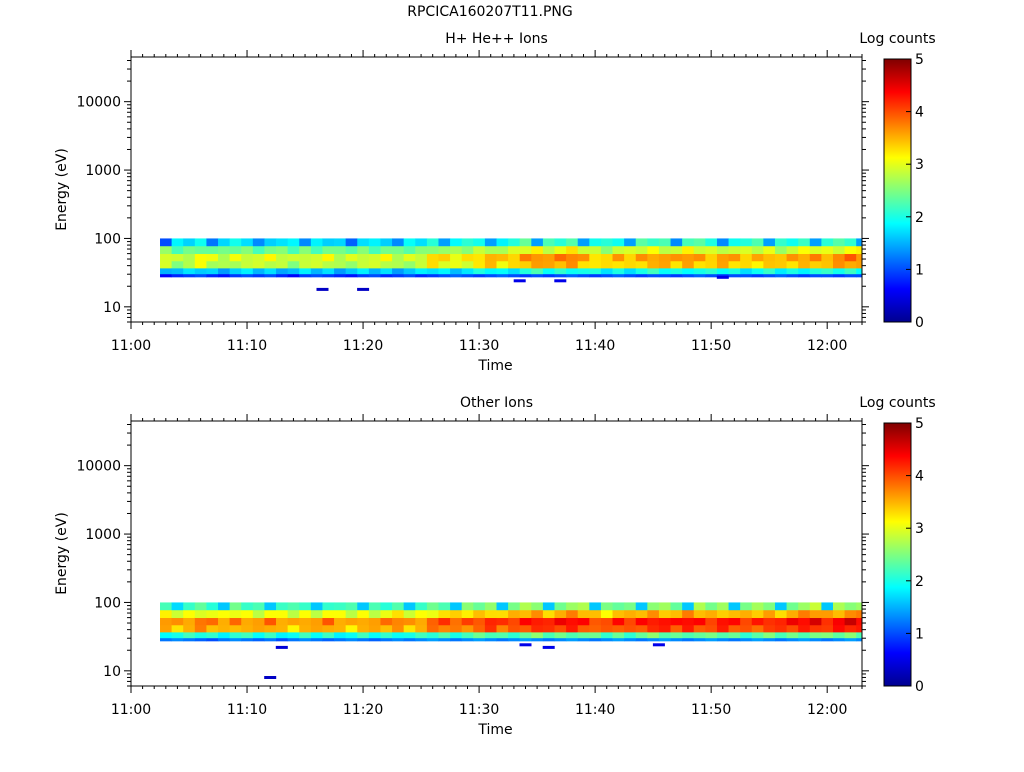 The height and width of the screenshot is (772, 1024). I want to click on y-tick-label: 1000, so click(103, 171).